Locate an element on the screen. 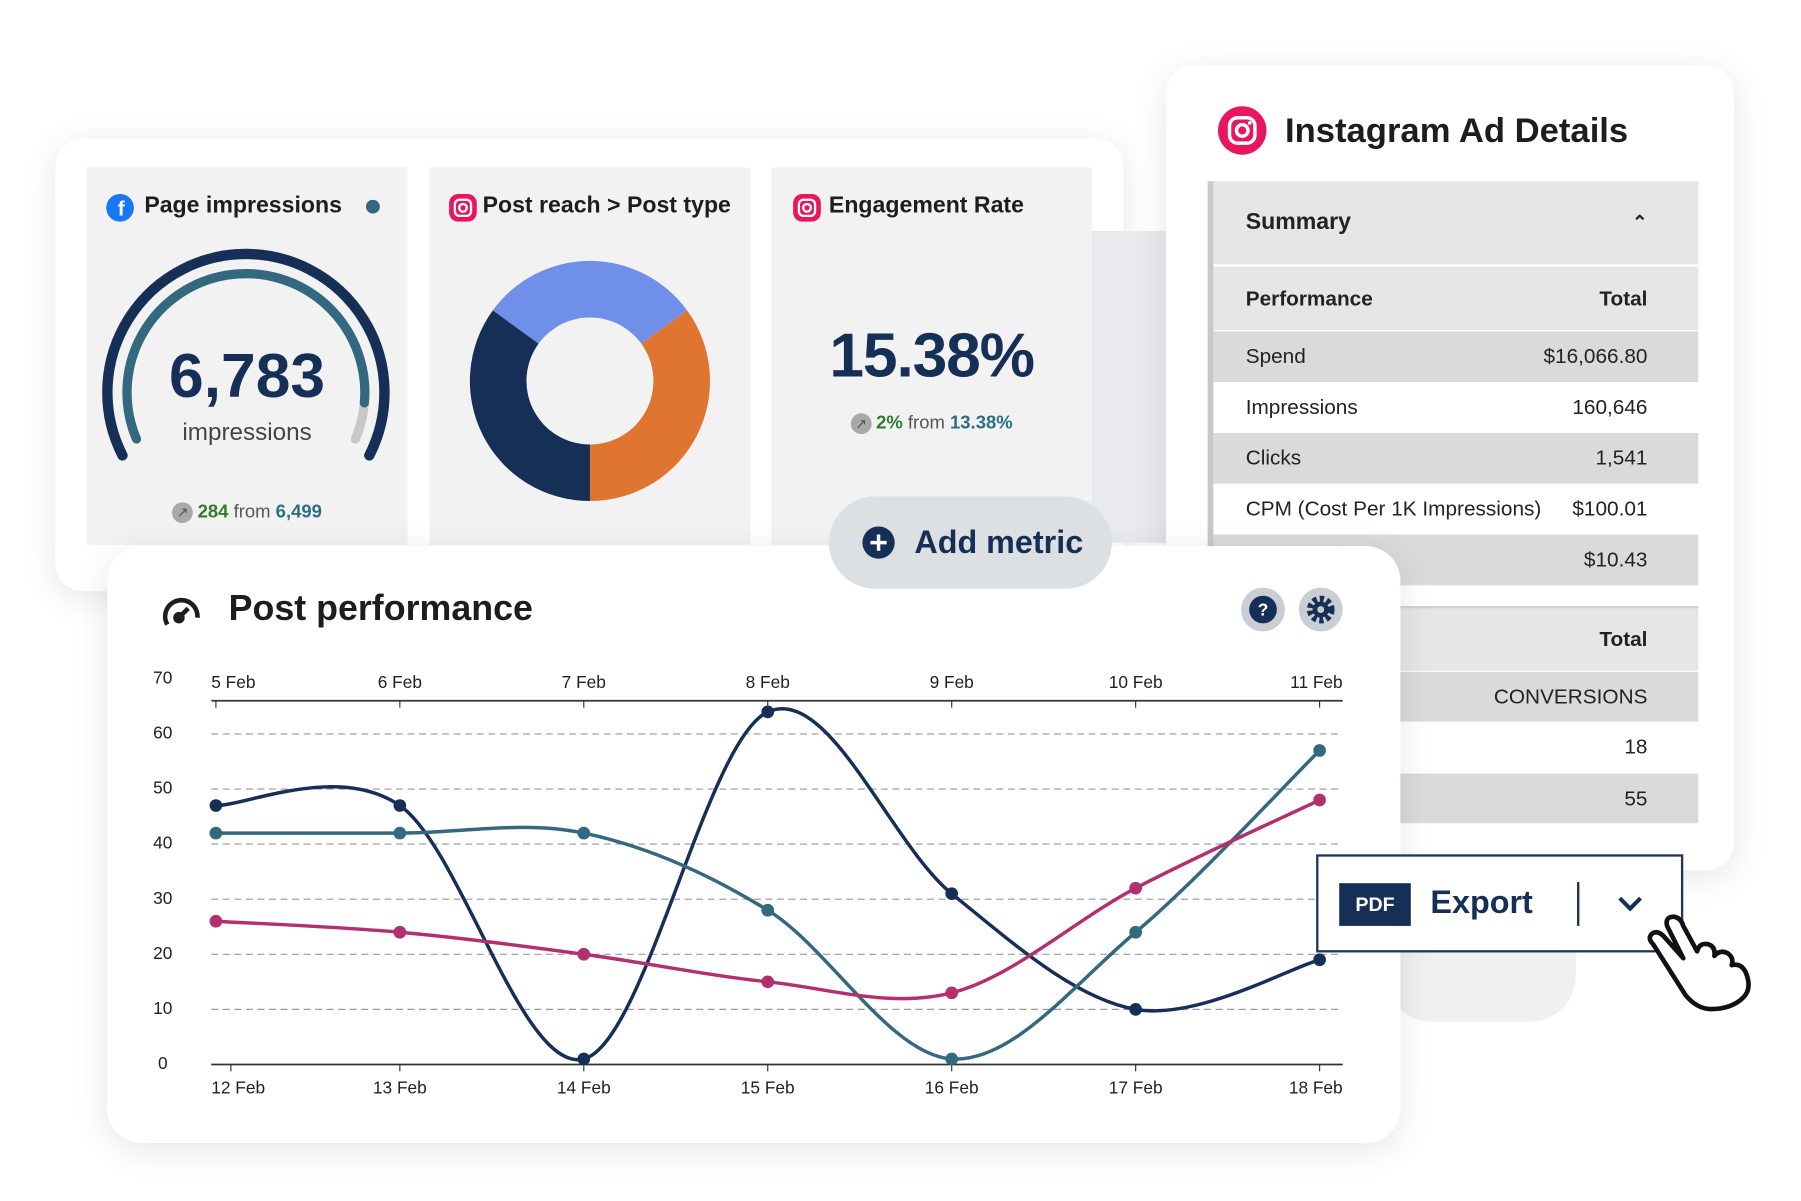 This screenshot has height=1201, width=1801. card-title: Post performance is located at coordinates (380, 608).